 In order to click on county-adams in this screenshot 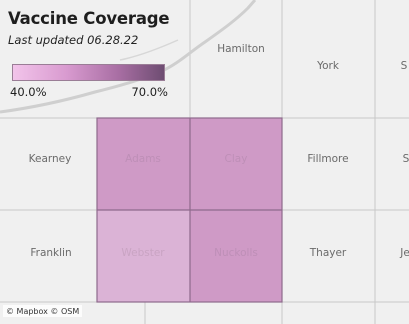, I will do `click(143, 164)`.